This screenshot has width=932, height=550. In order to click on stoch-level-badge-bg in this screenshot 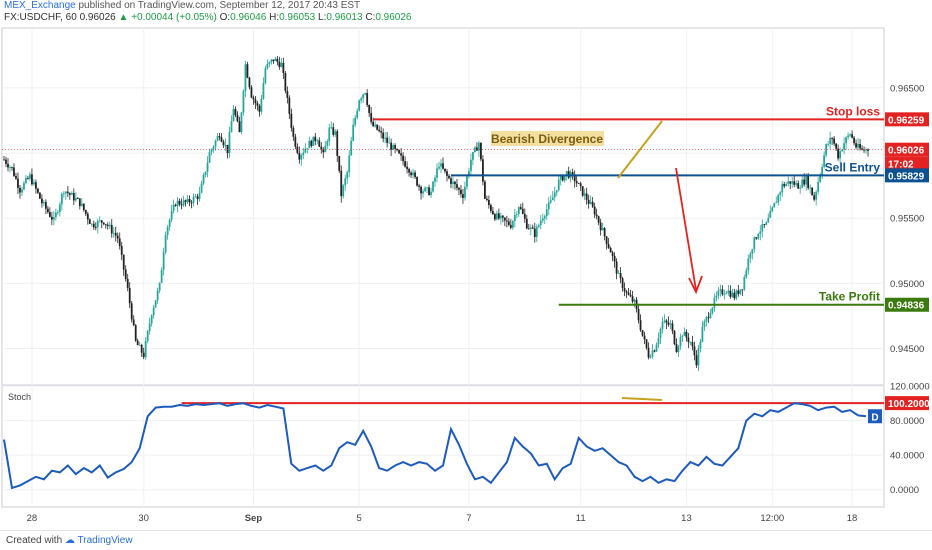, I will do `click(907, 403)`.